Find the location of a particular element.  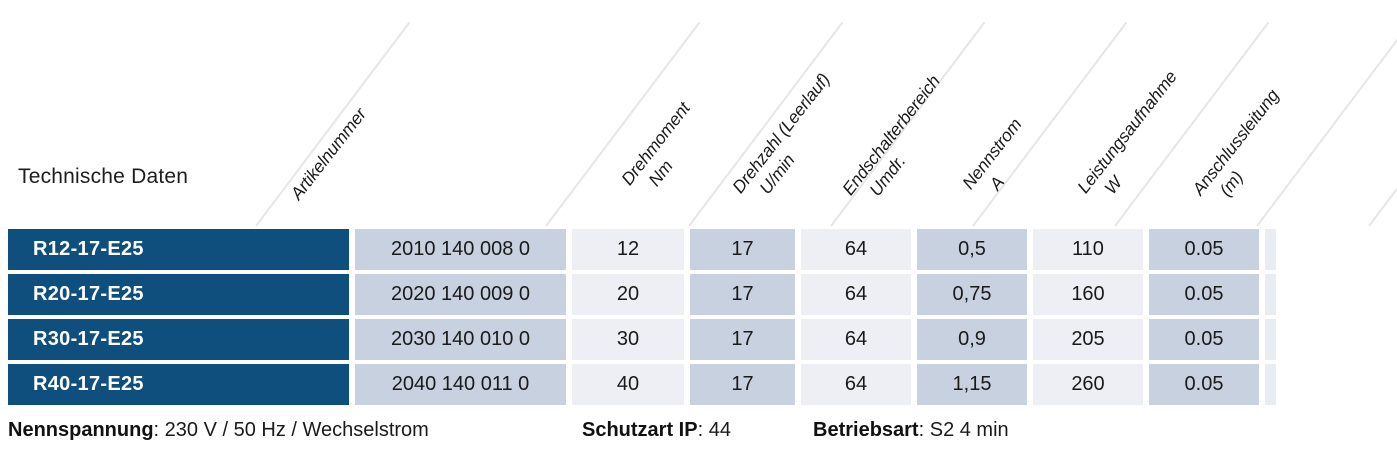

leistungsaufnahme-cell: 160 is located at coordinates (1088, 294).